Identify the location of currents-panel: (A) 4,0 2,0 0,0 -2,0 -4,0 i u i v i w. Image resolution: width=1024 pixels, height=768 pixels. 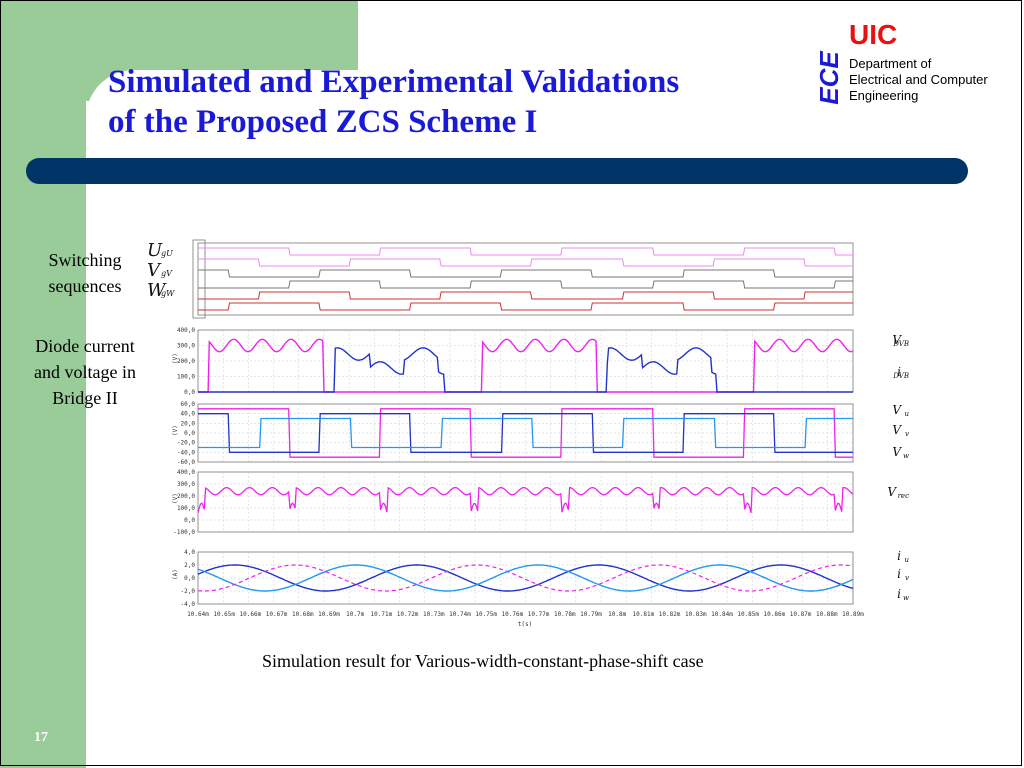
(540, 578).